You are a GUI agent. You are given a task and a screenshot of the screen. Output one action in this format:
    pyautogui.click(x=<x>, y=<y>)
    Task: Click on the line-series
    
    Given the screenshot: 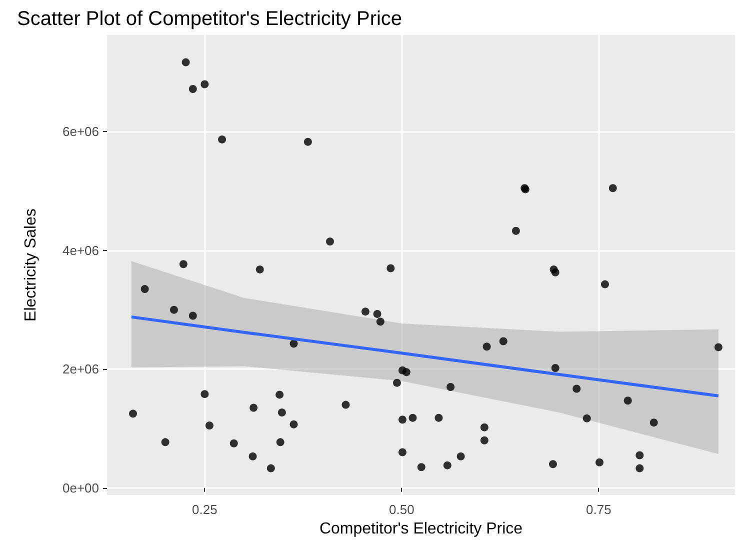 What is the action you would take?
    pyautogui.click(x=425, y=356)
    